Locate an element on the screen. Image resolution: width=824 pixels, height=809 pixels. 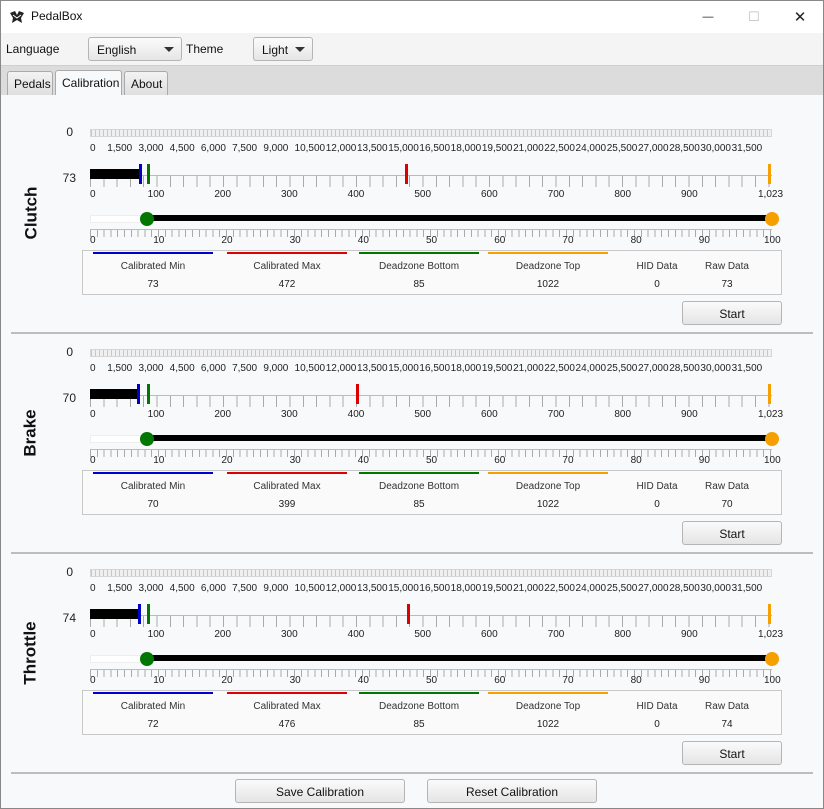
raw-tick-label: 25,500 is located at coordinates (622, 368).